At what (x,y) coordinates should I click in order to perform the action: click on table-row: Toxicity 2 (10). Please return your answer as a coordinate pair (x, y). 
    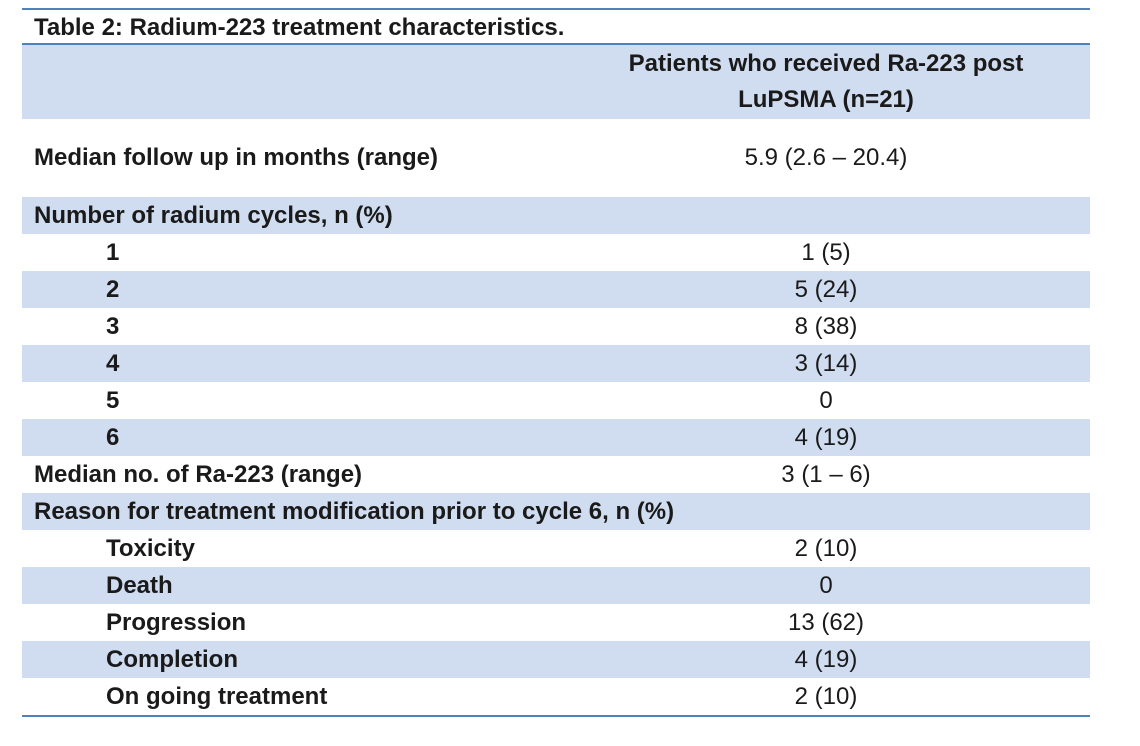
    Looking at the image, I should click on (556, 548).